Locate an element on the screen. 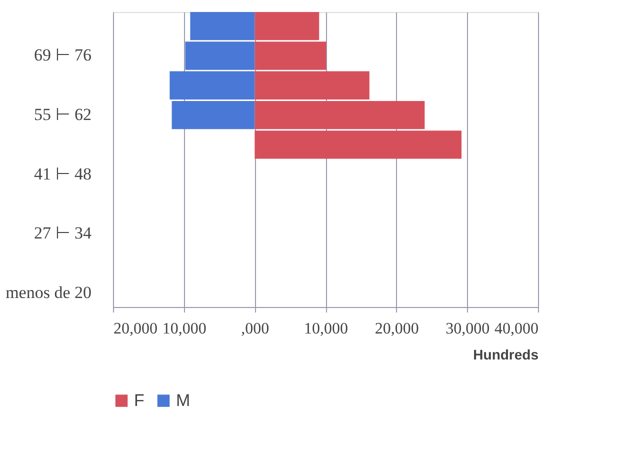 The image size is (641, 466). y-tick-label: menos de 20 is located at coordinates (49, 292).